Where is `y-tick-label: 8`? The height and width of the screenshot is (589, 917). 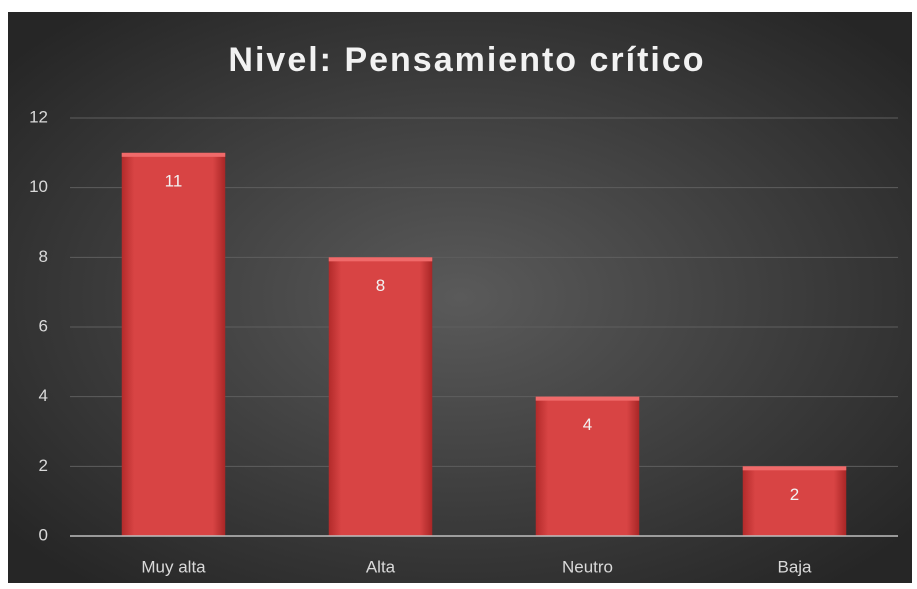 y-tick-label: 8 is located at coordinates (43, 256).